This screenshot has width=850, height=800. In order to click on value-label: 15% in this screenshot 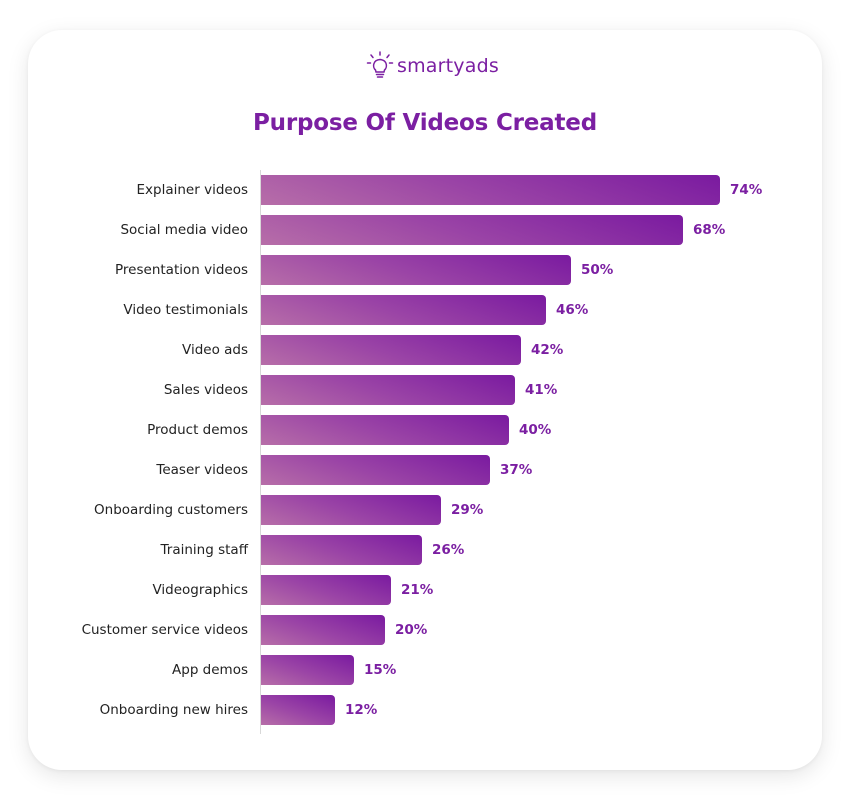, I will do `click(380, 670)`.